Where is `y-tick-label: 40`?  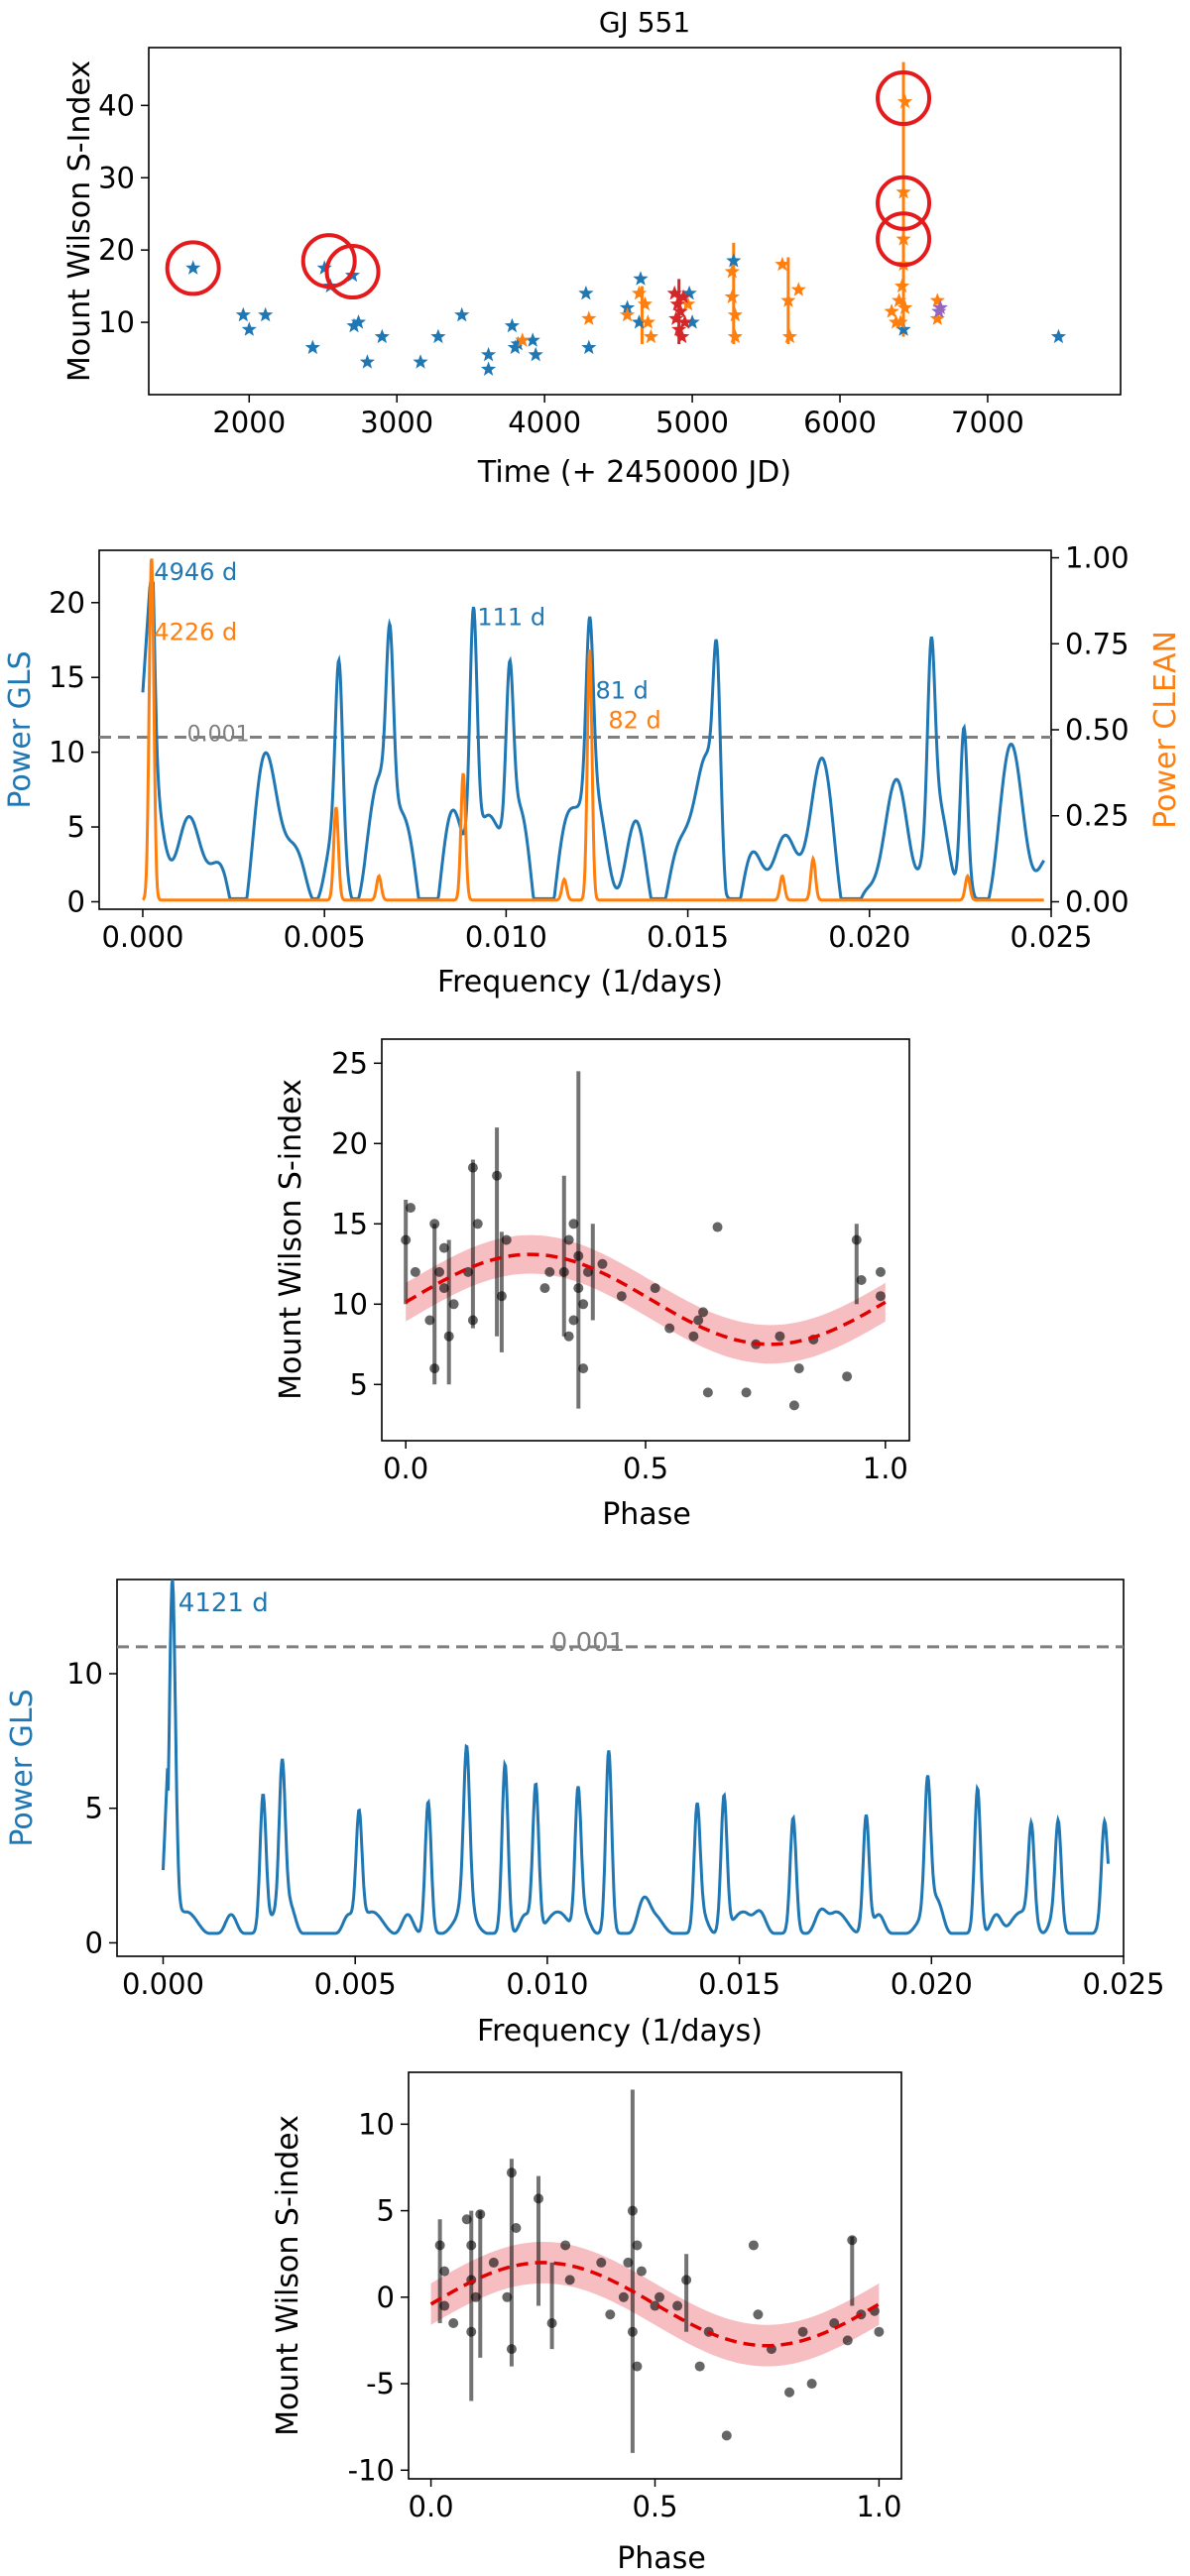
y-tick-label: 40 is located at coordinates (116, 105).